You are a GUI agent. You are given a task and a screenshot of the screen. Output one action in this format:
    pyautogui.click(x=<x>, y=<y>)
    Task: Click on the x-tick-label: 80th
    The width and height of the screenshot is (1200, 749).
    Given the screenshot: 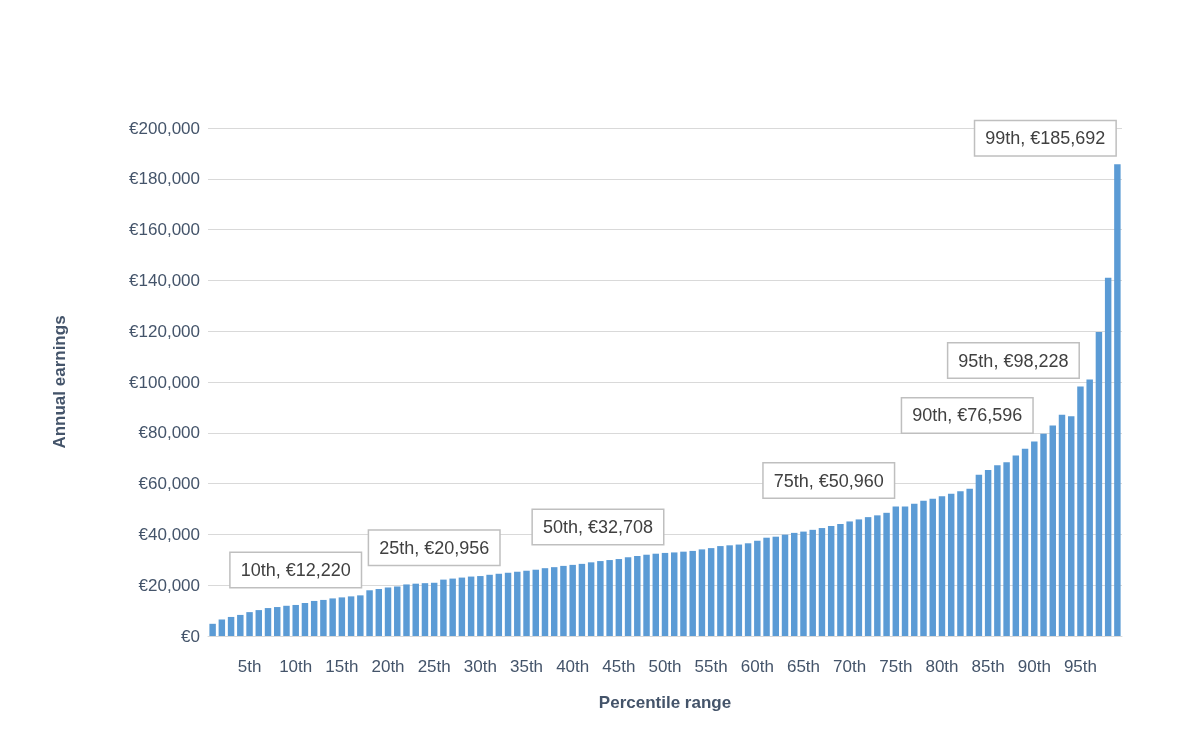 What is the action you would take?
    pyautogui.click(x=942, y=666)
    